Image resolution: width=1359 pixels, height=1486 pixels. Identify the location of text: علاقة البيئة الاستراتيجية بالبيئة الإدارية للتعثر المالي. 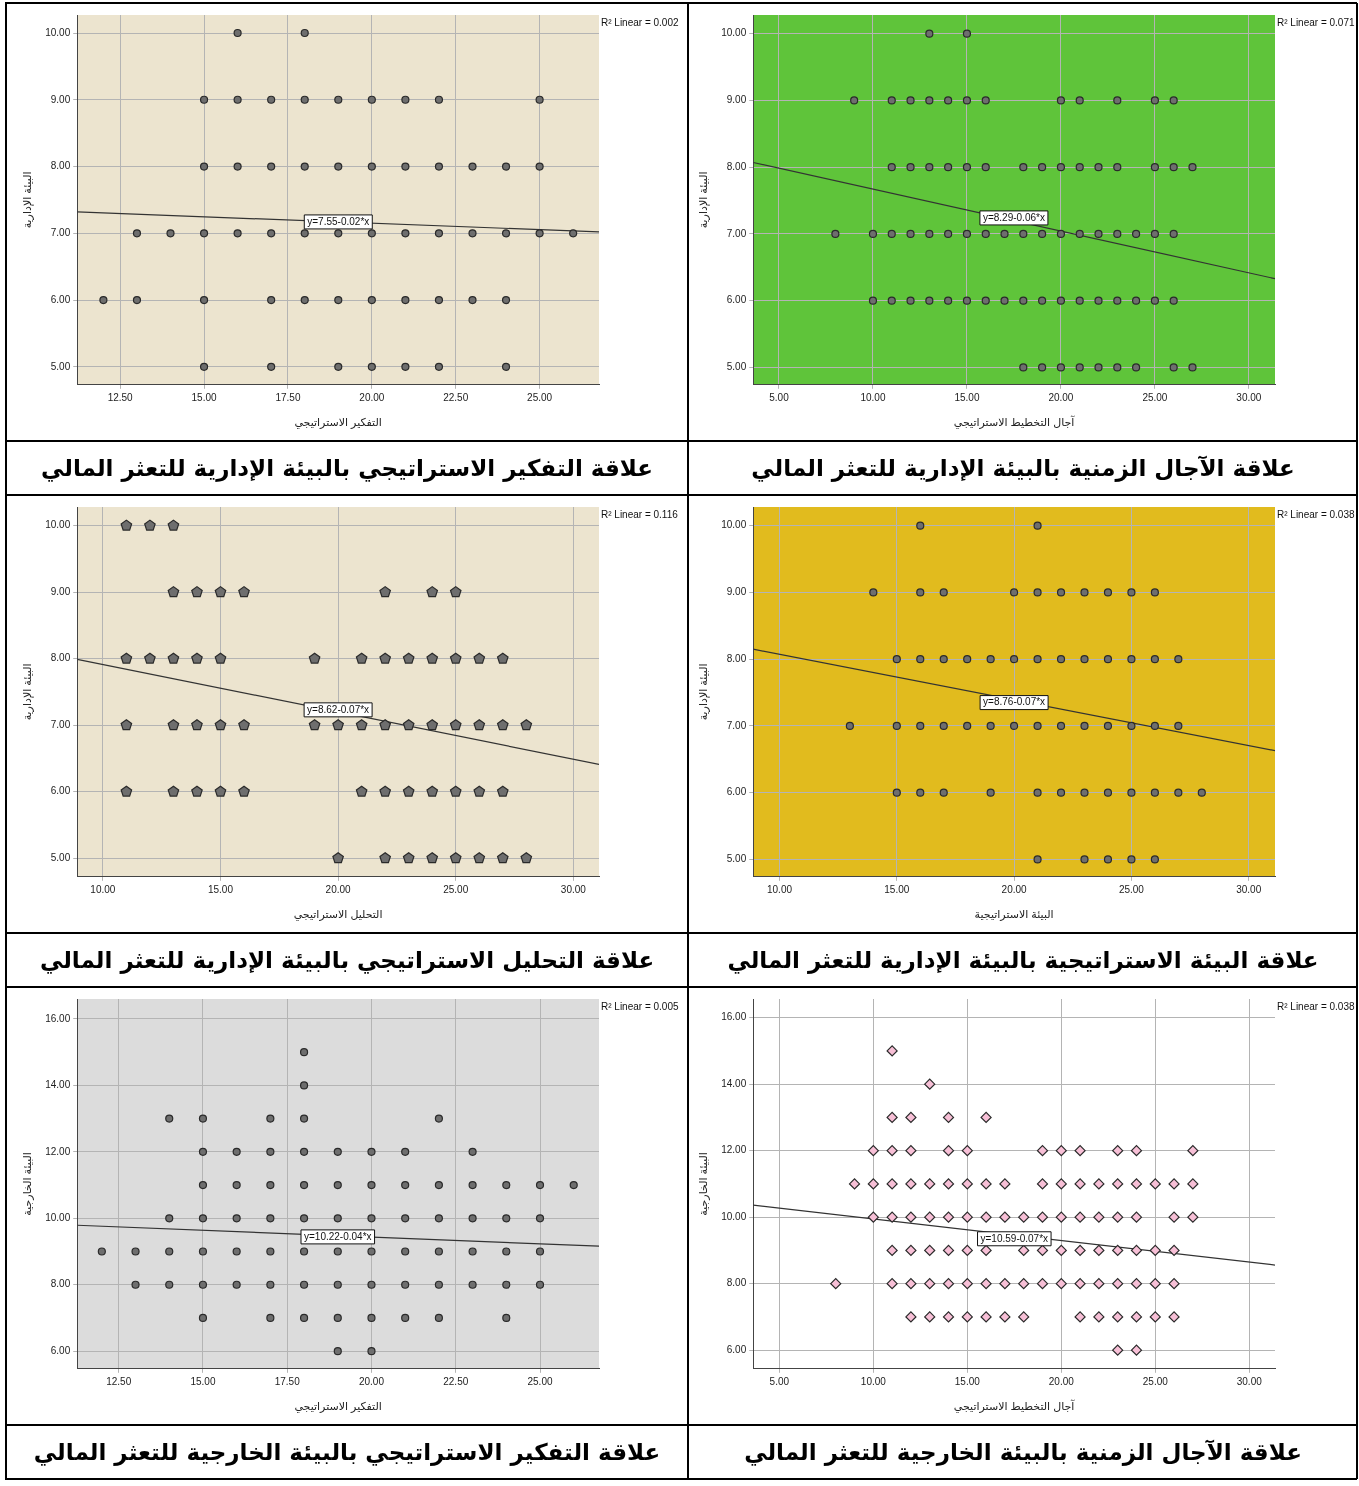
(1023, 960).